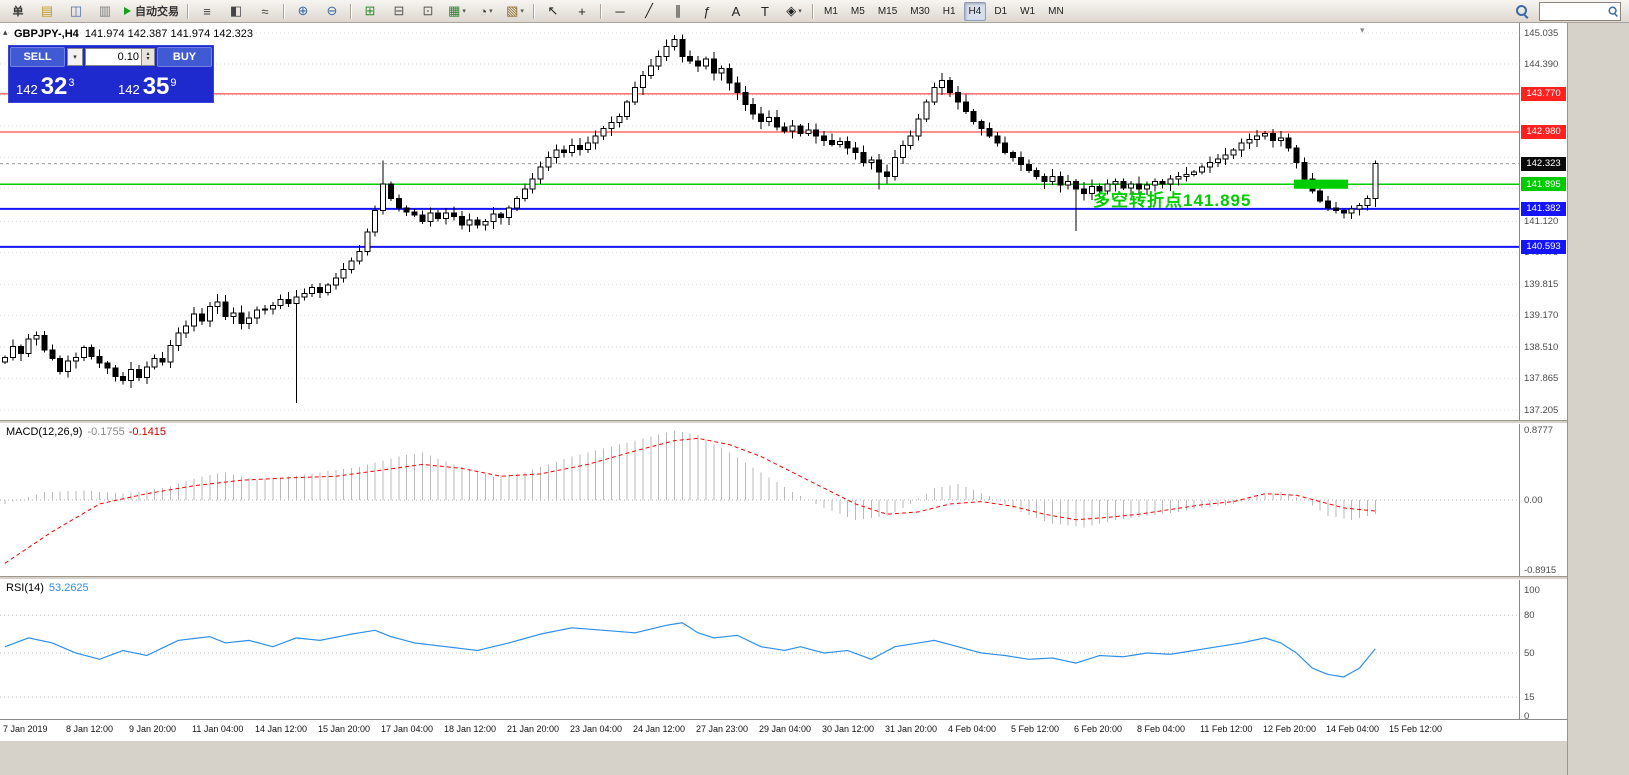  Describe the element at coordinates (27, 89) in the screenshot. I see `bid-price-prefix: 142` at that location.